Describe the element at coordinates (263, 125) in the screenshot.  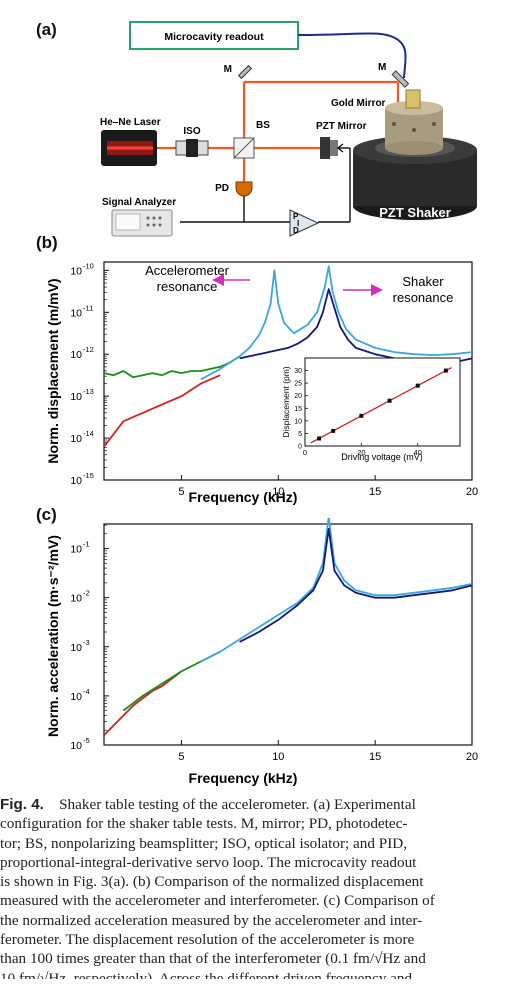
I see `bs-label: BS` at that location.